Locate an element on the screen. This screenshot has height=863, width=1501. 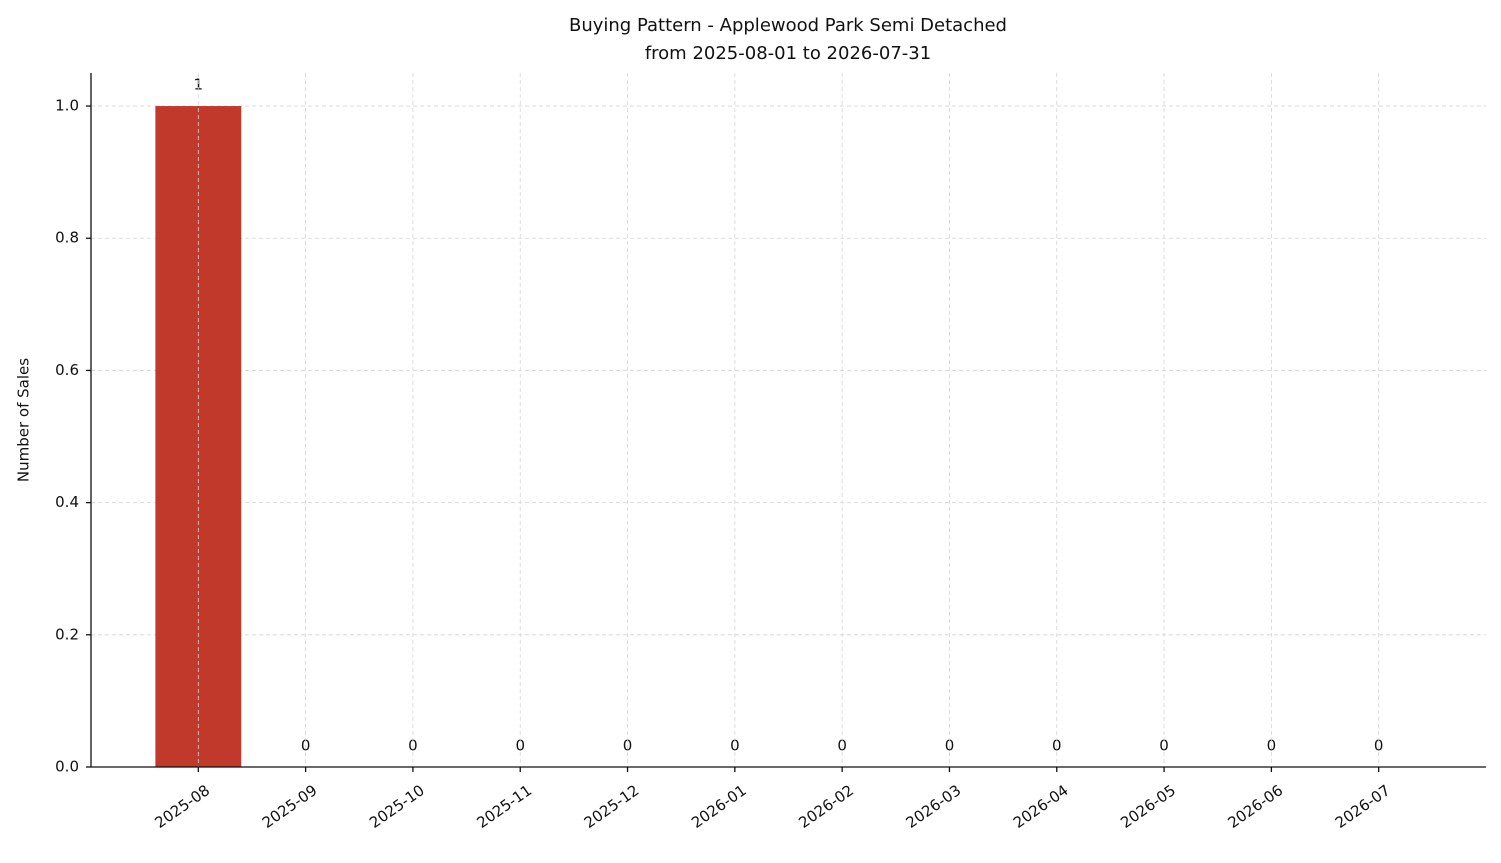
y-axis-label: Number of Sales is located at coordinates (24, 420).